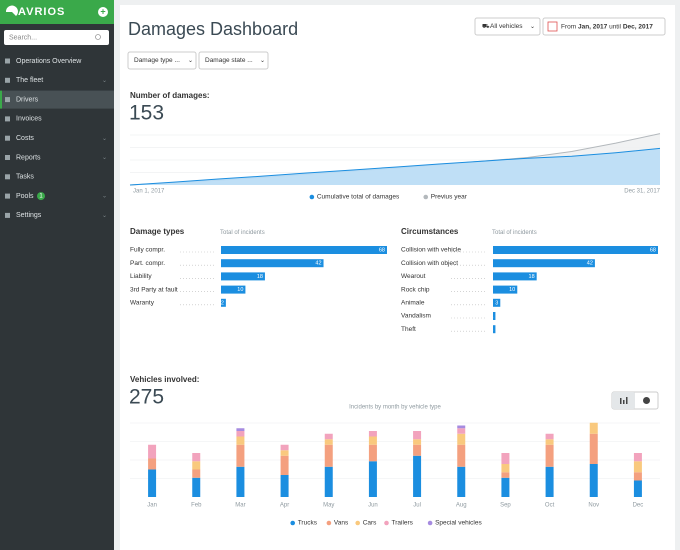  Describe the element at coordinates (152, 506) in the screenshot. I see `x-tick-label: Jan` at that location.